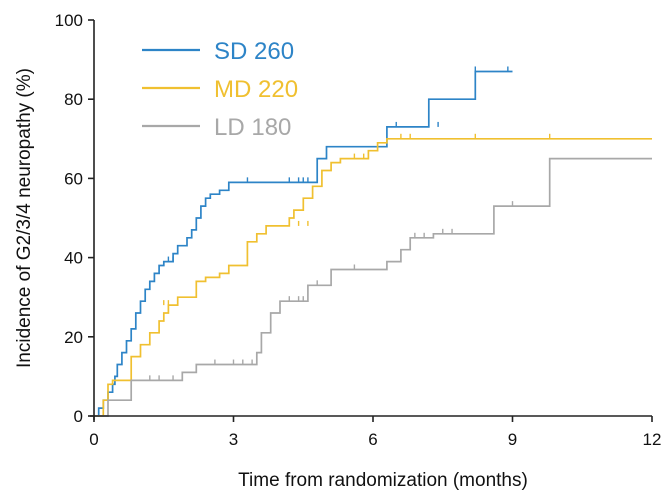  I want to click on legend-label-ld-180: LD 180, so click(252, 127).